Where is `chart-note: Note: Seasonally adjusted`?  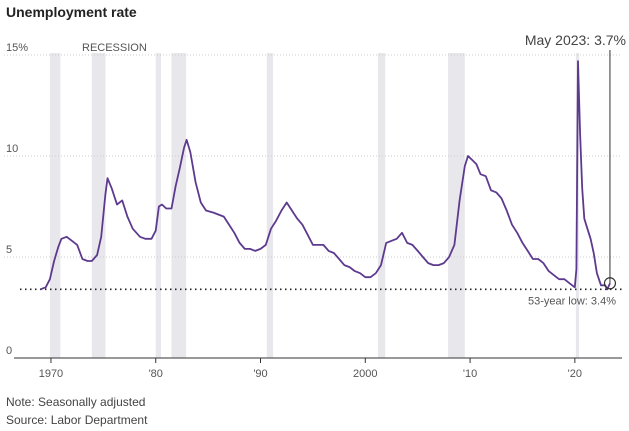 chart-note: Note: Seasonally adjusted is located at coordinates (76, 402).